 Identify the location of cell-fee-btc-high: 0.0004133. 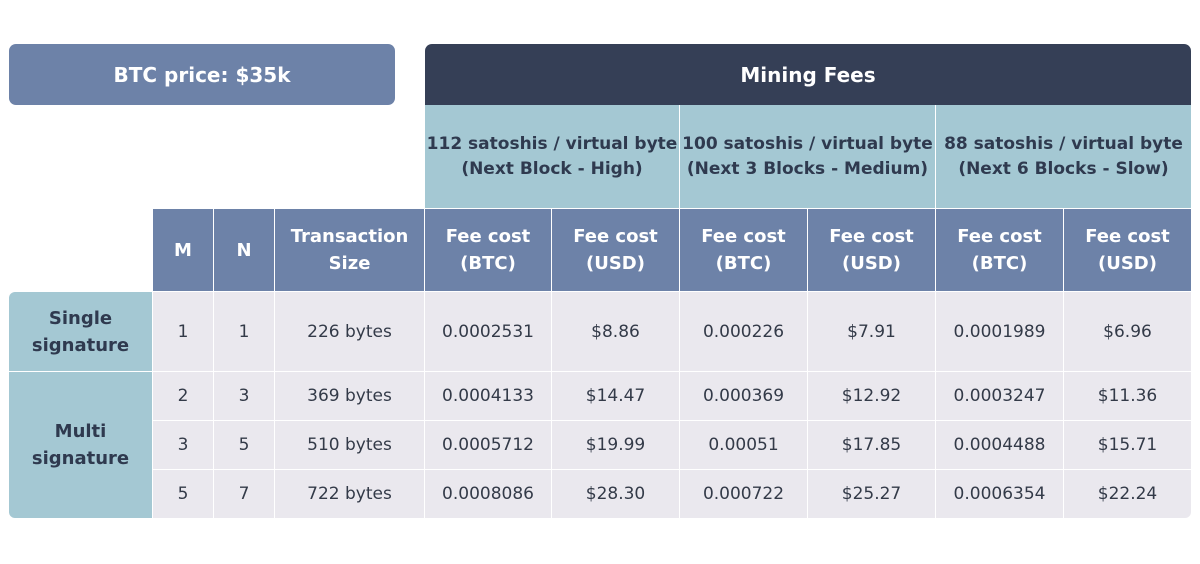
(488, 396).